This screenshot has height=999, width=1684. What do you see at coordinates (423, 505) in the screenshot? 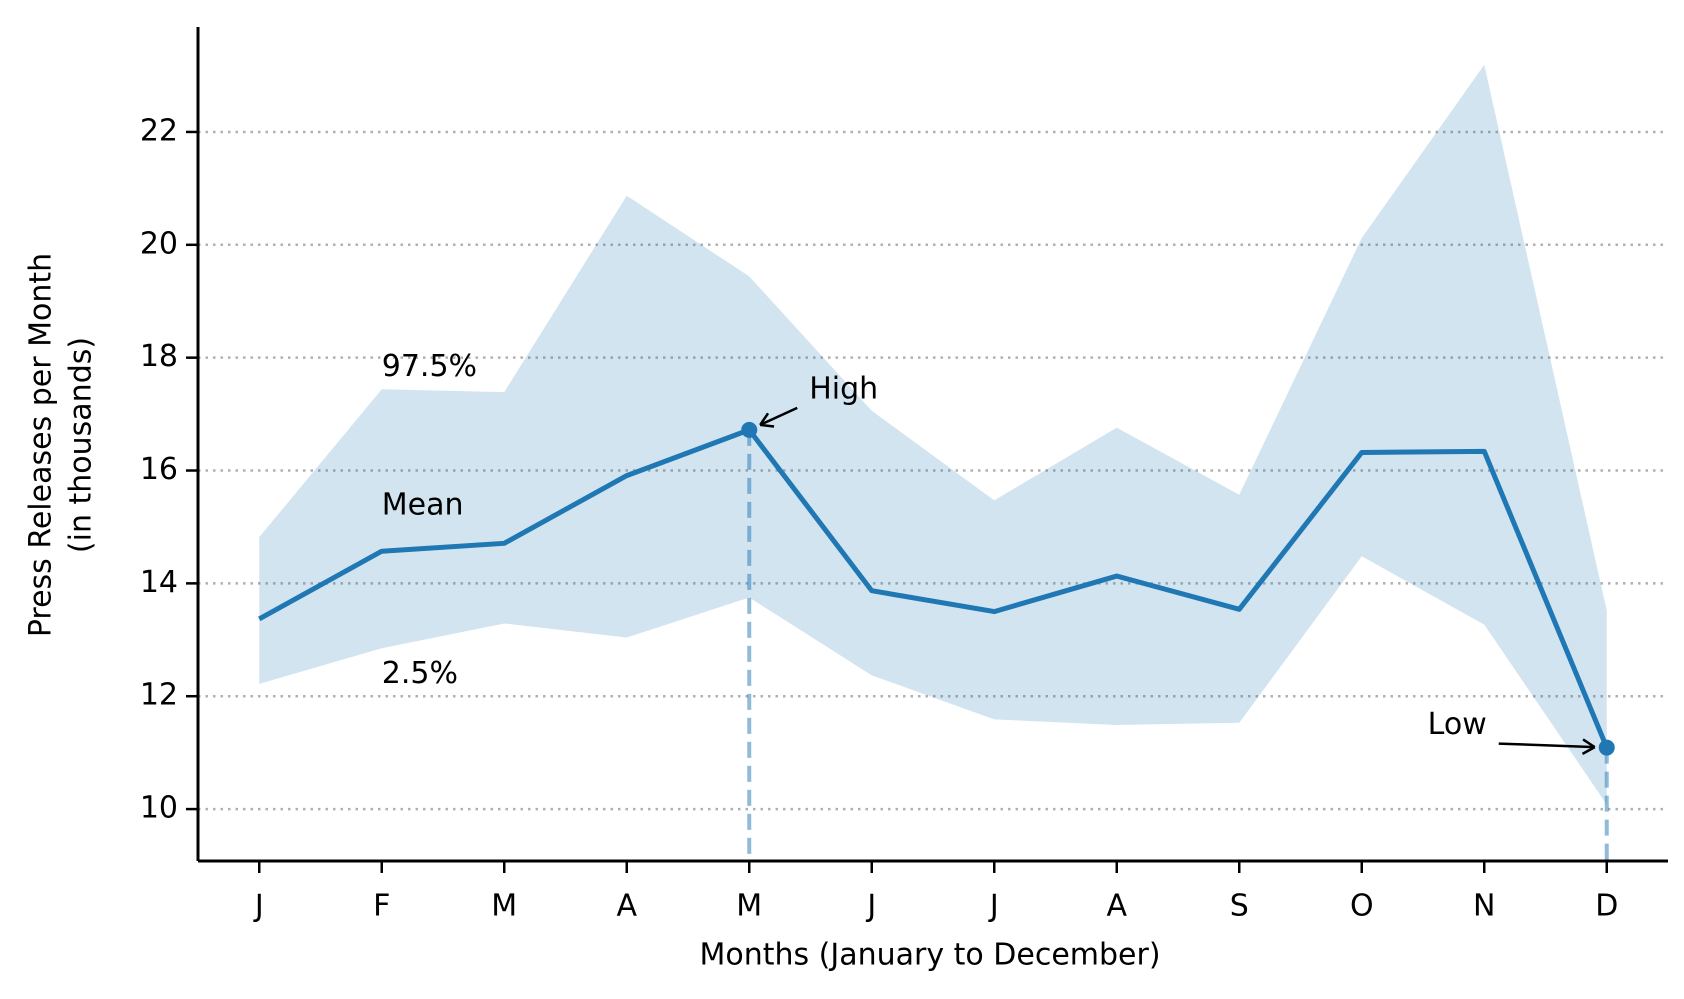
I see `series-label: Mean` at bounding box center [423, 505].